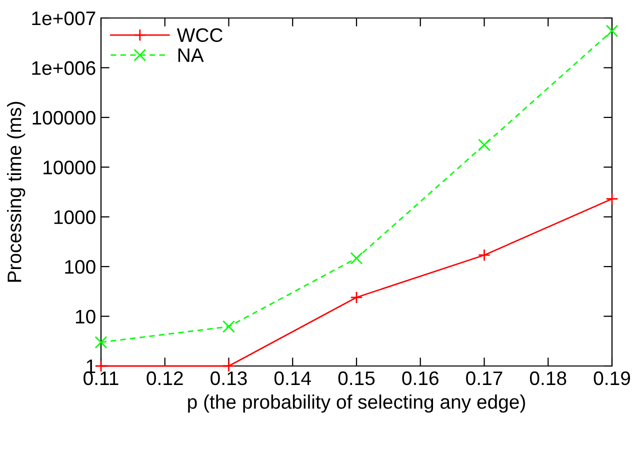 This screenshot has height=450, width=643. What do you see at coordinates (357, 403) in the screenshot?
I see `x-axis-title: p (the probability of selecting any edge)` at bounding box center [357, 403].